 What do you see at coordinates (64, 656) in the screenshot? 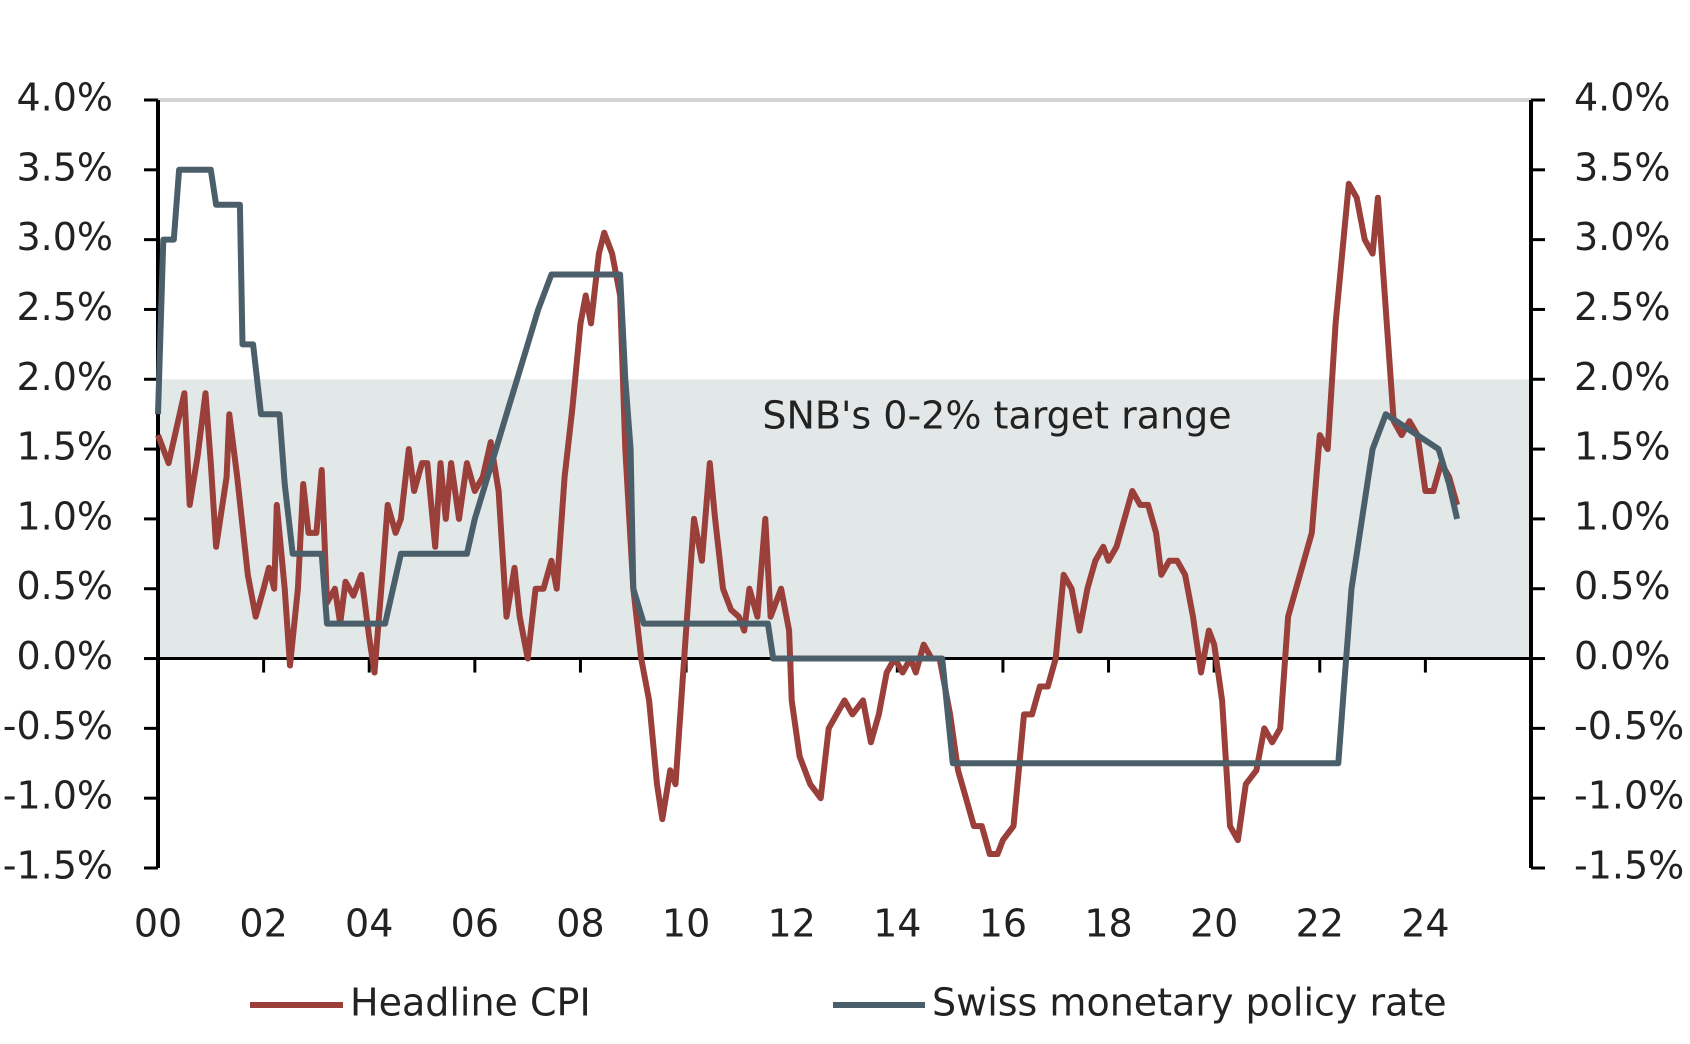
I see `y-tick-label: 0.0%` at bounding box center [64, 656].